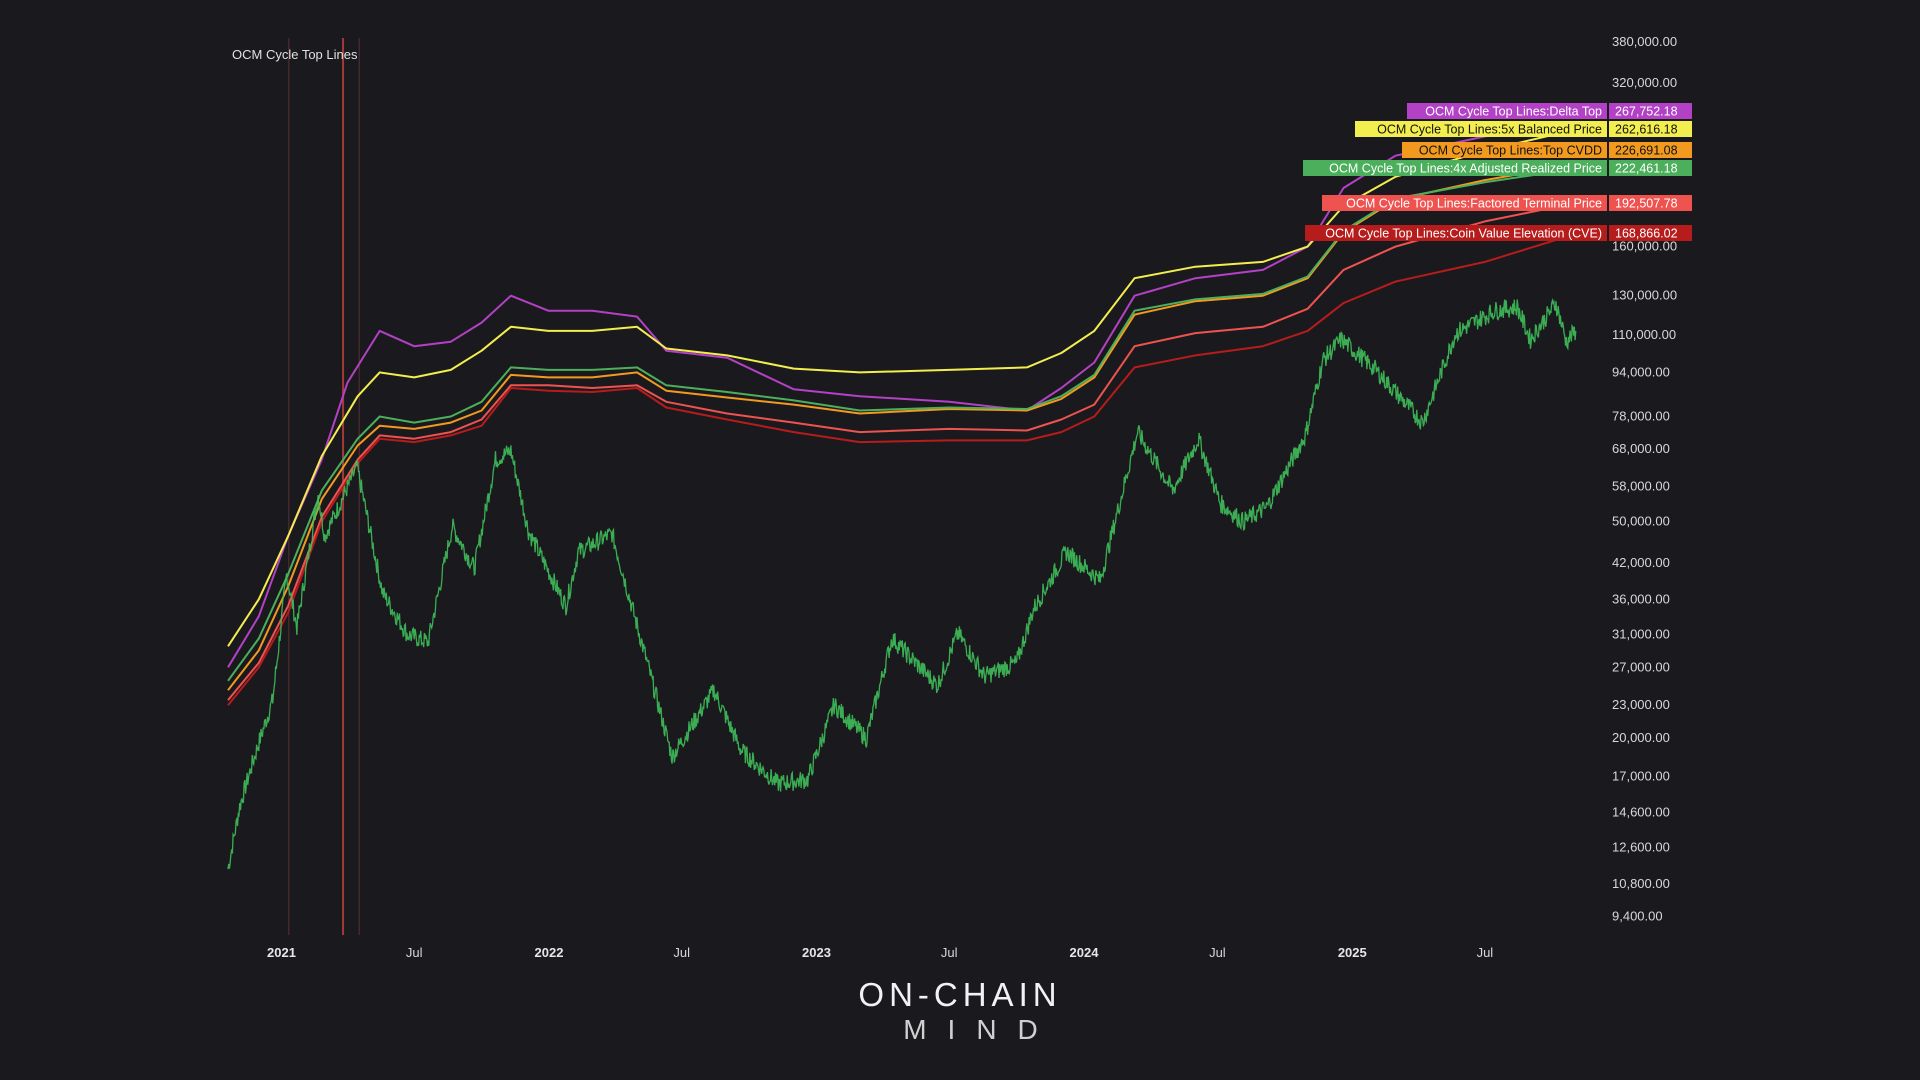 The image size is (1920, 1080). Describe the element at coordinates (960, 994) in the screenshot. I see `brand-logo-line1: ON-CHAIN` at that location.